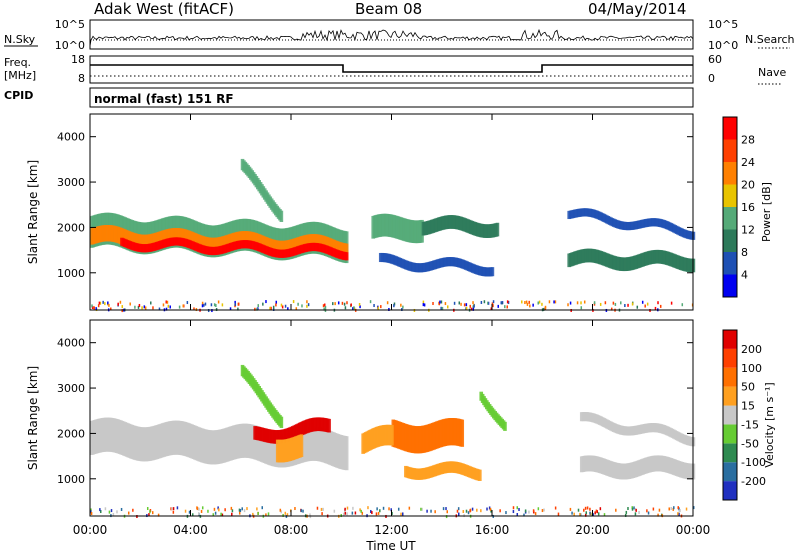 The image size is (800, 554). I want to click on cpid-label: CPID, so click(18, 95).